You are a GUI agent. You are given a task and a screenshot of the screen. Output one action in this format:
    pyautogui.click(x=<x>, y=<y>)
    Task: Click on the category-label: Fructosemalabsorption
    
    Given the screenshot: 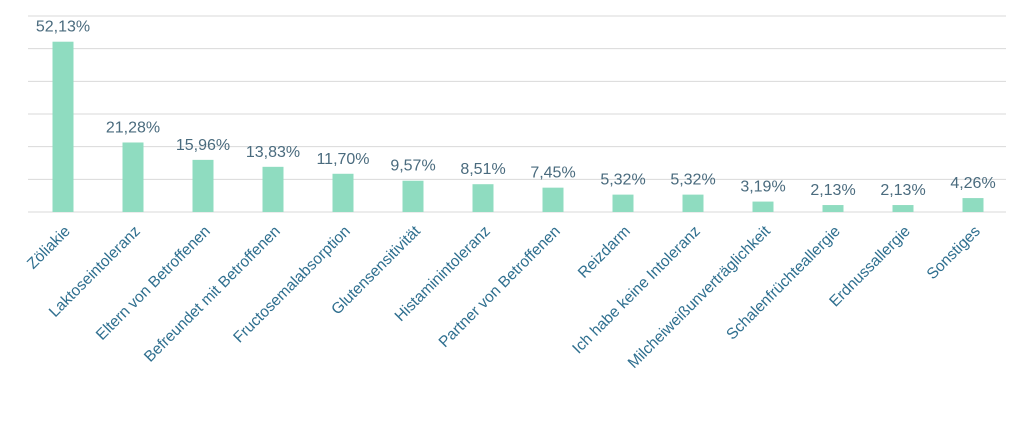 What is the action you would take?
    pyautogui.click(x=292, y=285)
    